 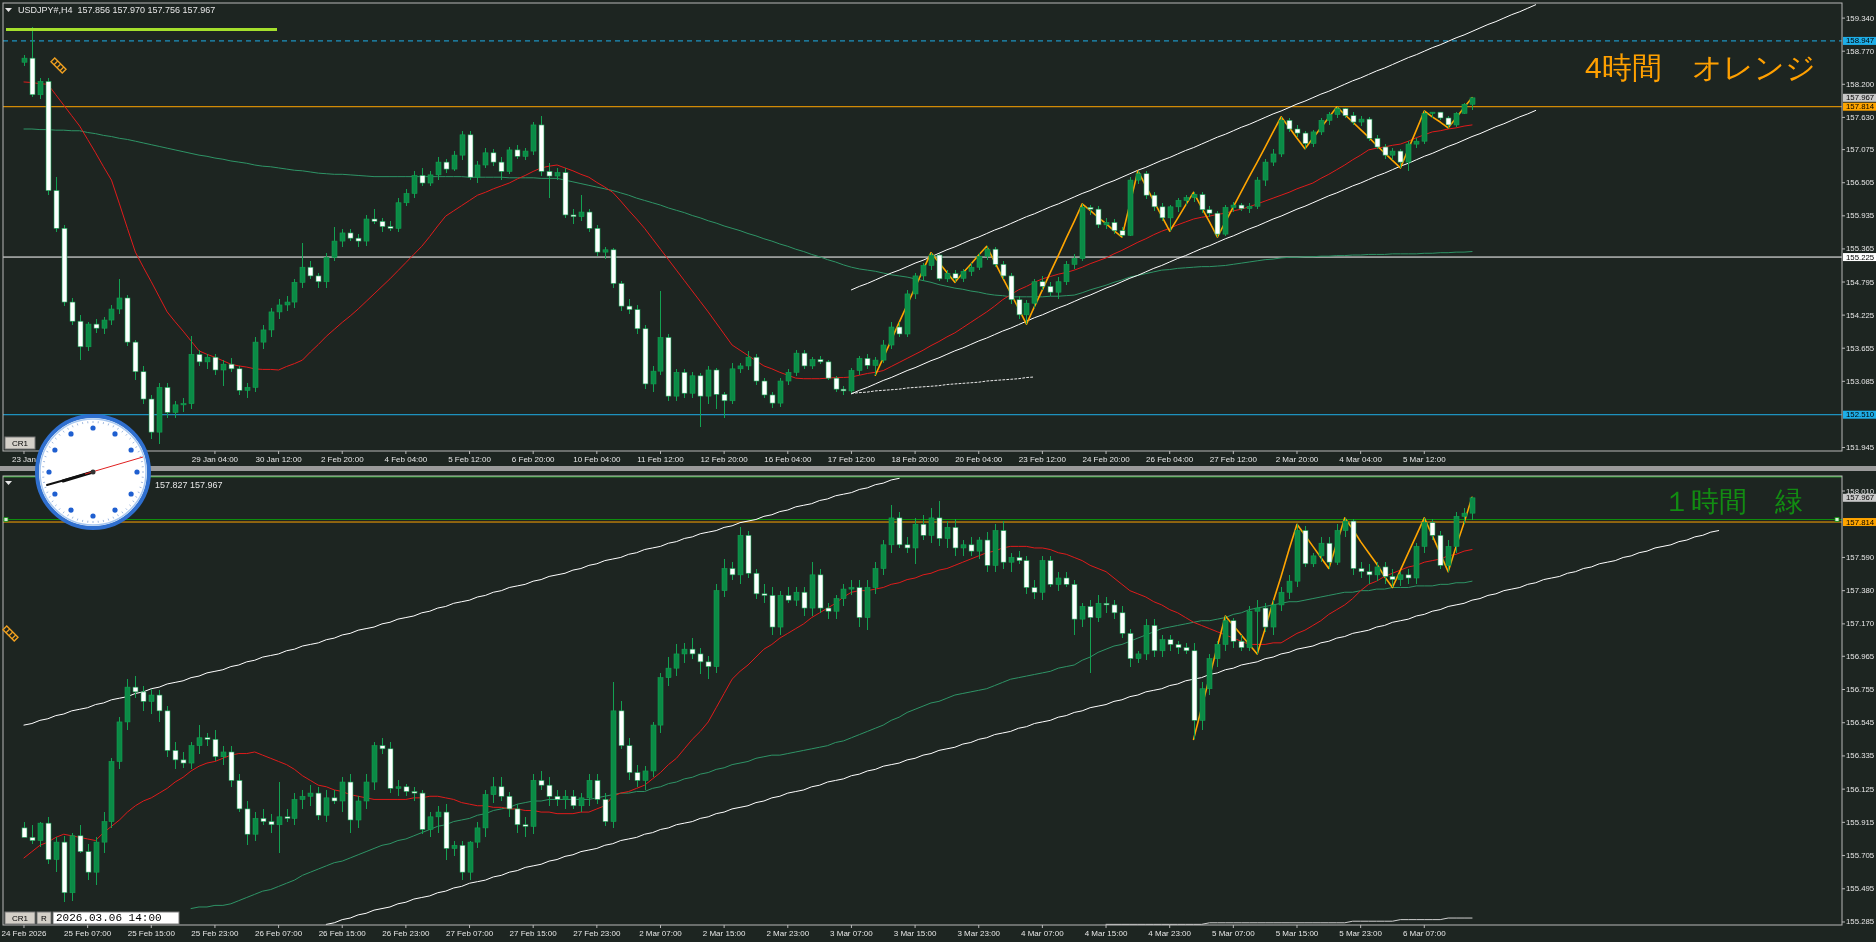 I want to click on annotation: R, so click(x=44, y=918).